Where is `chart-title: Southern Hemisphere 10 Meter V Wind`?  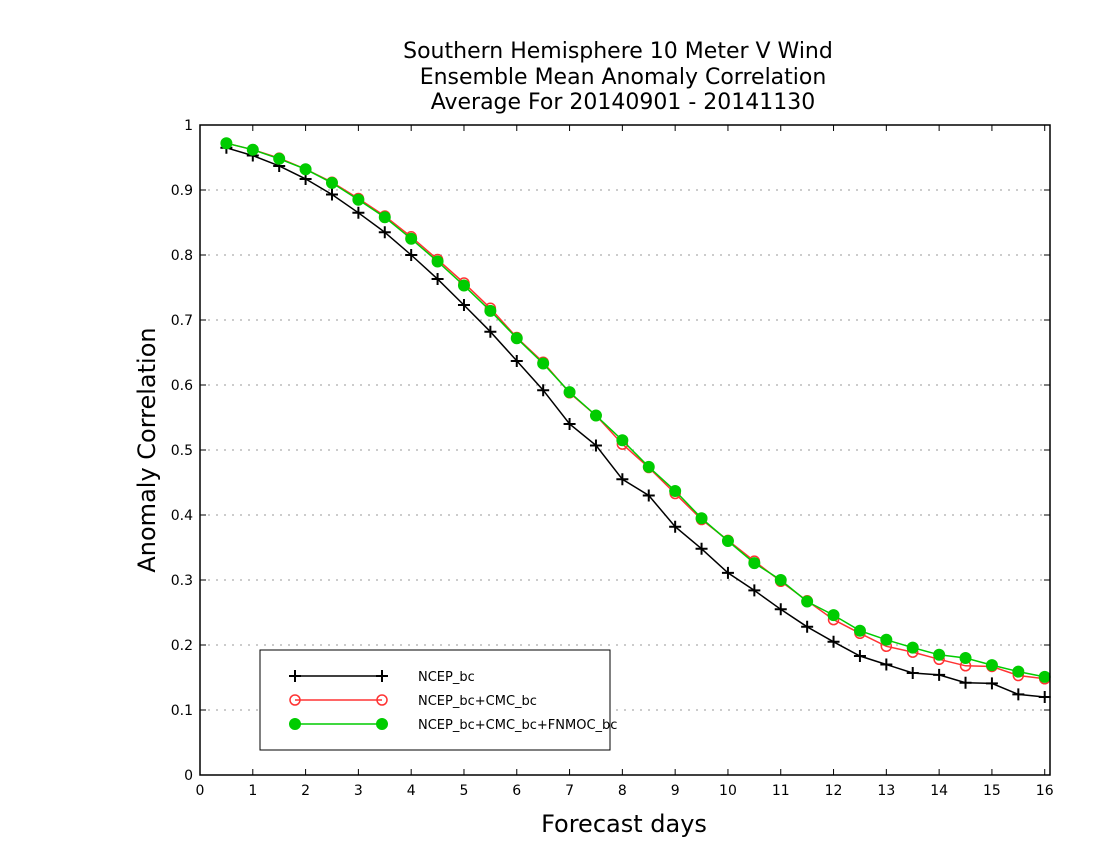 chart-title: Southern Hemisphere 10 Meter V Wind is located at coordinates (618, 51).